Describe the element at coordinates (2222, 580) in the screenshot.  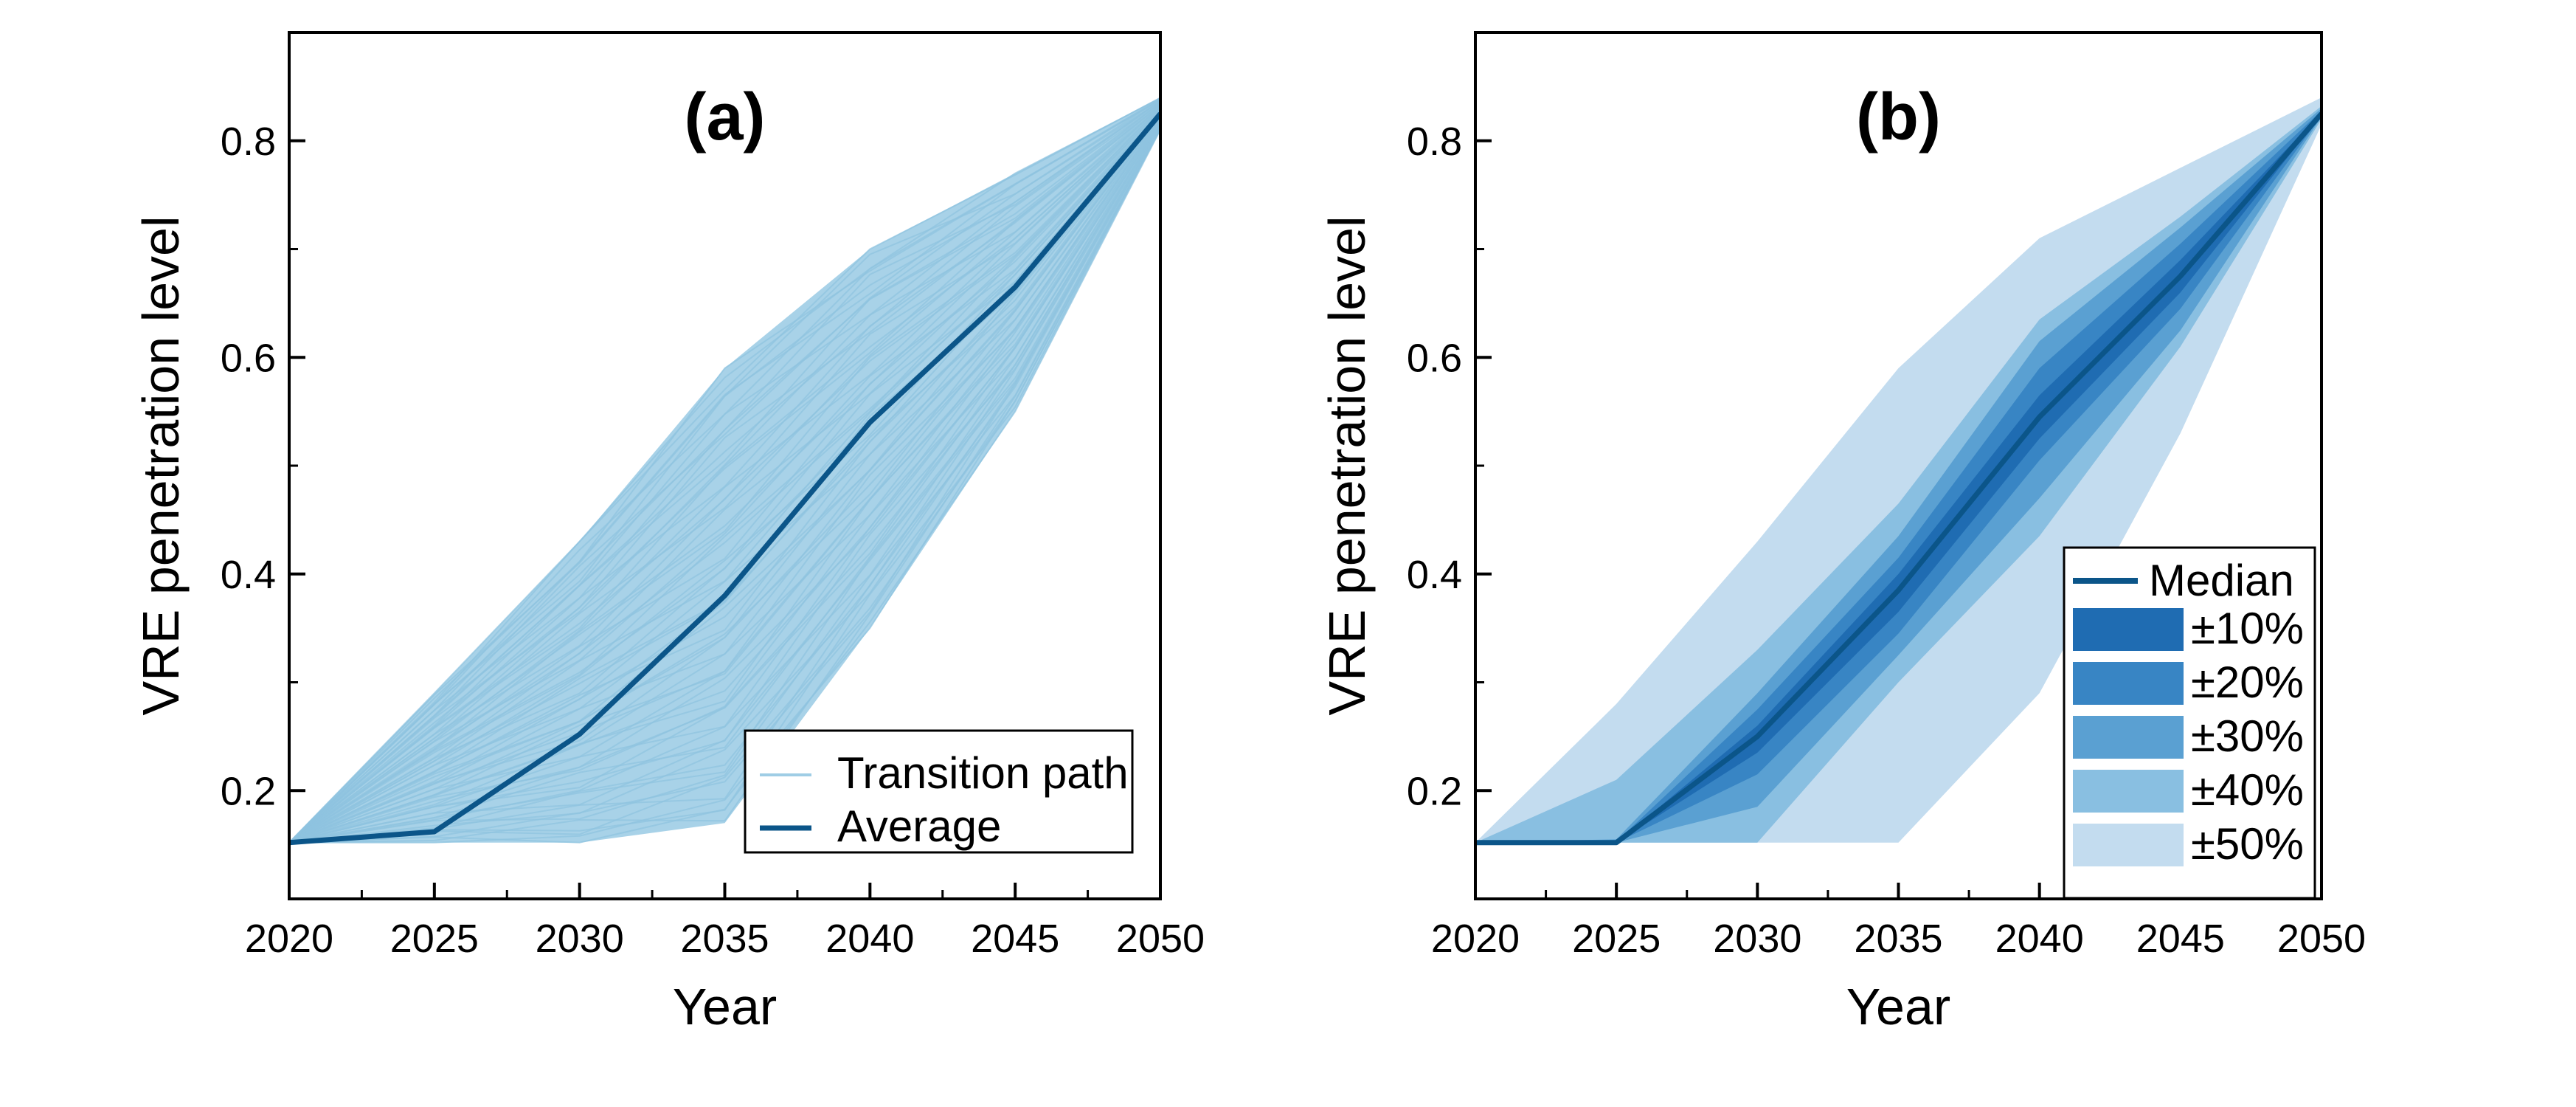
I see `legend-label-median: Median` at that location.